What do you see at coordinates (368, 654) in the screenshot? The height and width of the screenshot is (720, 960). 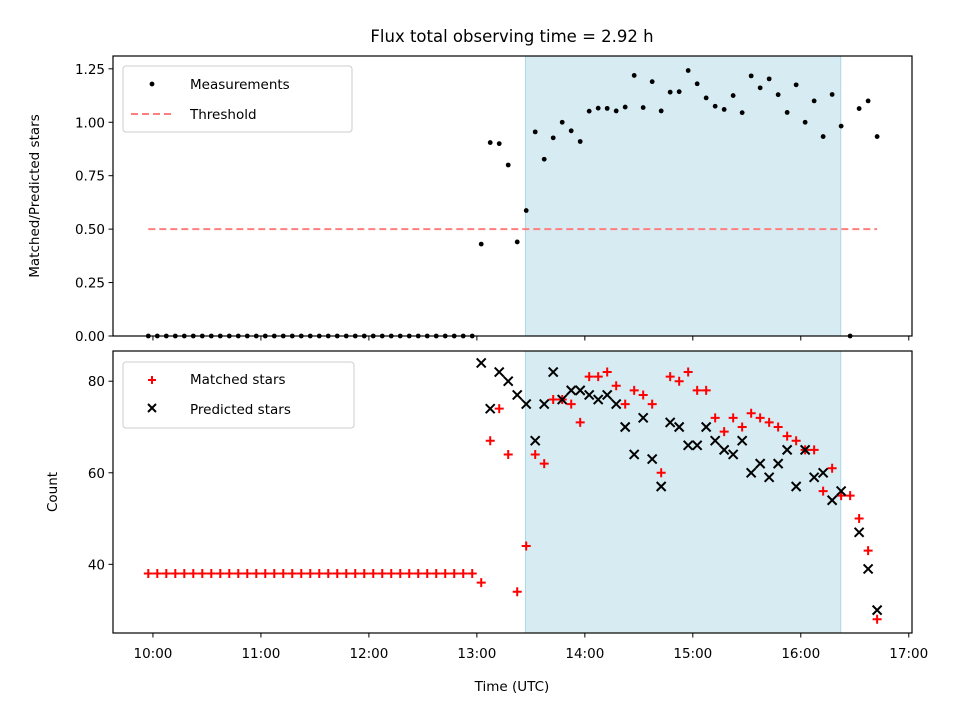 I see `x-tick-label: 12:00` at bounding box center [368, 654].